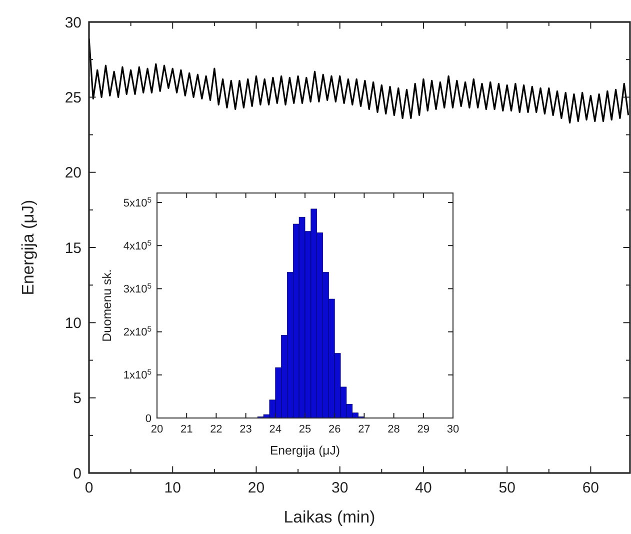  I want to click on x-tick-label: 26, so click(334, 429).